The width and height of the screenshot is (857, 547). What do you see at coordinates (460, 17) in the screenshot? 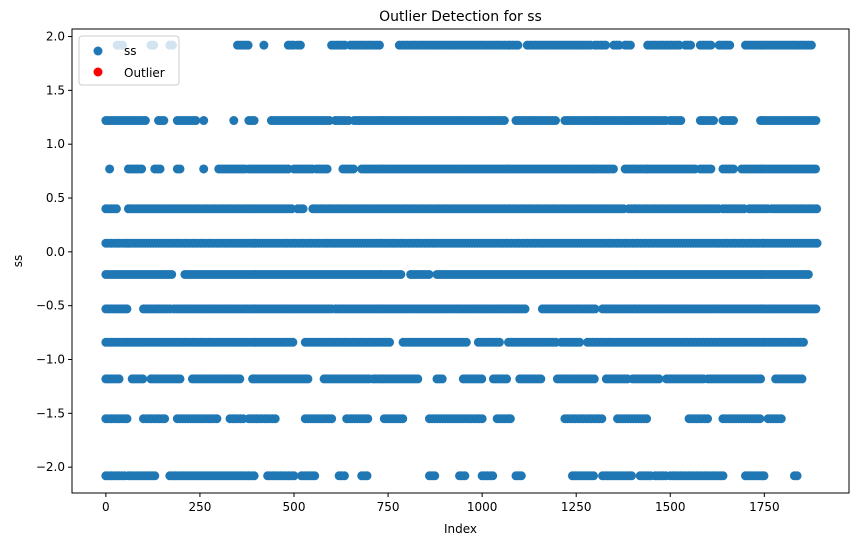
I see `chart-title: Outlier Detection for ss` at bounding box center [460, 17].